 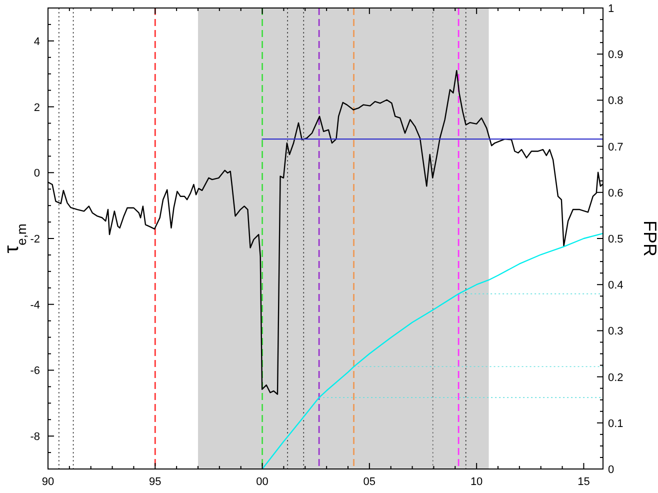 What do you see at coordinates (616, 332) in the screenshot?
I see `y2-tick-label: 0.3` at bounding box center [616, 332].